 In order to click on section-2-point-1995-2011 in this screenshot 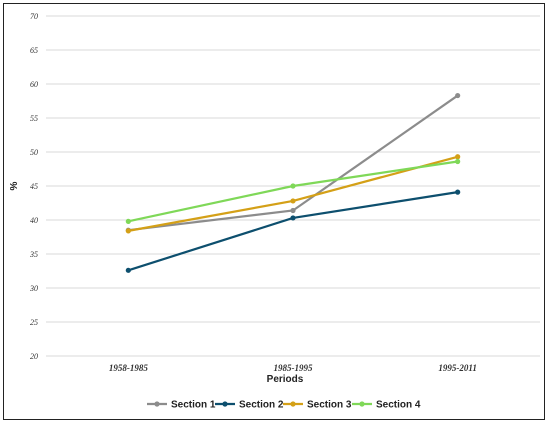, I will do `click(458, 192)`.